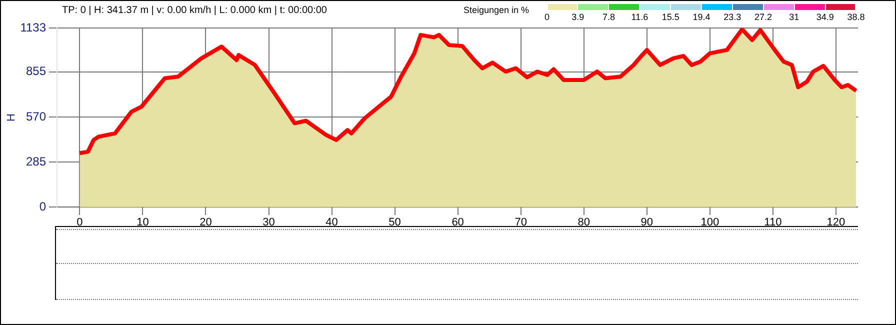 This screenshot has height=325, width=896. I want to click on text: 15.5, so click(670, 17).